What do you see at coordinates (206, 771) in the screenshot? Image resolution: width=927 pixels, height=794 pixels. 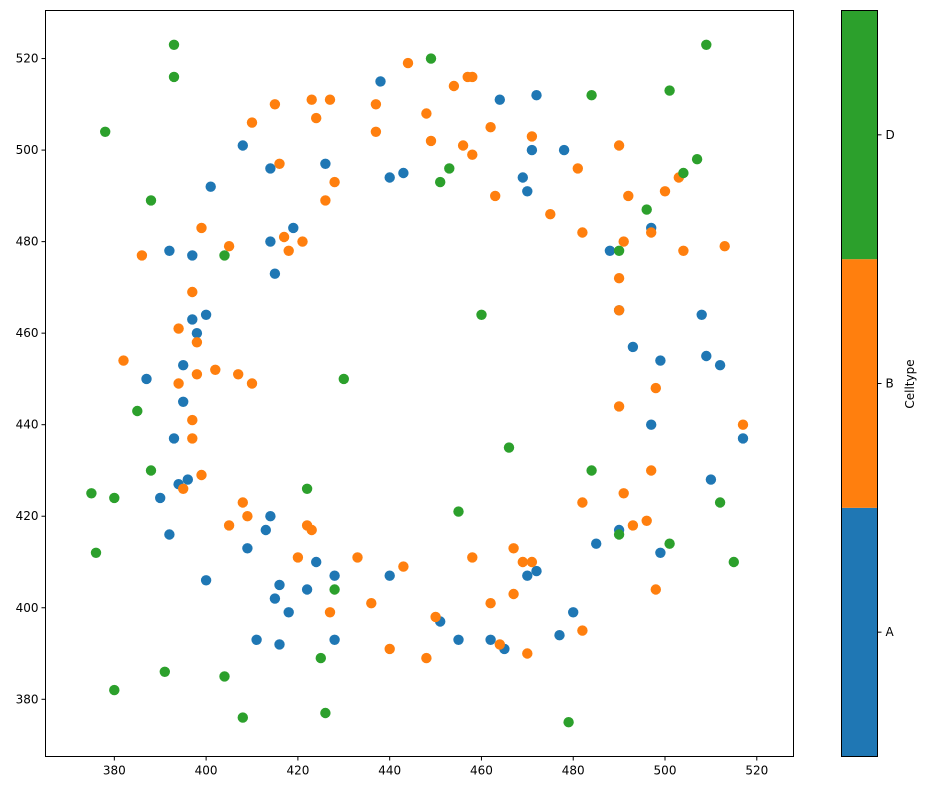 I see `x-tick-label-400: 400` at bounding box center [206, 771].